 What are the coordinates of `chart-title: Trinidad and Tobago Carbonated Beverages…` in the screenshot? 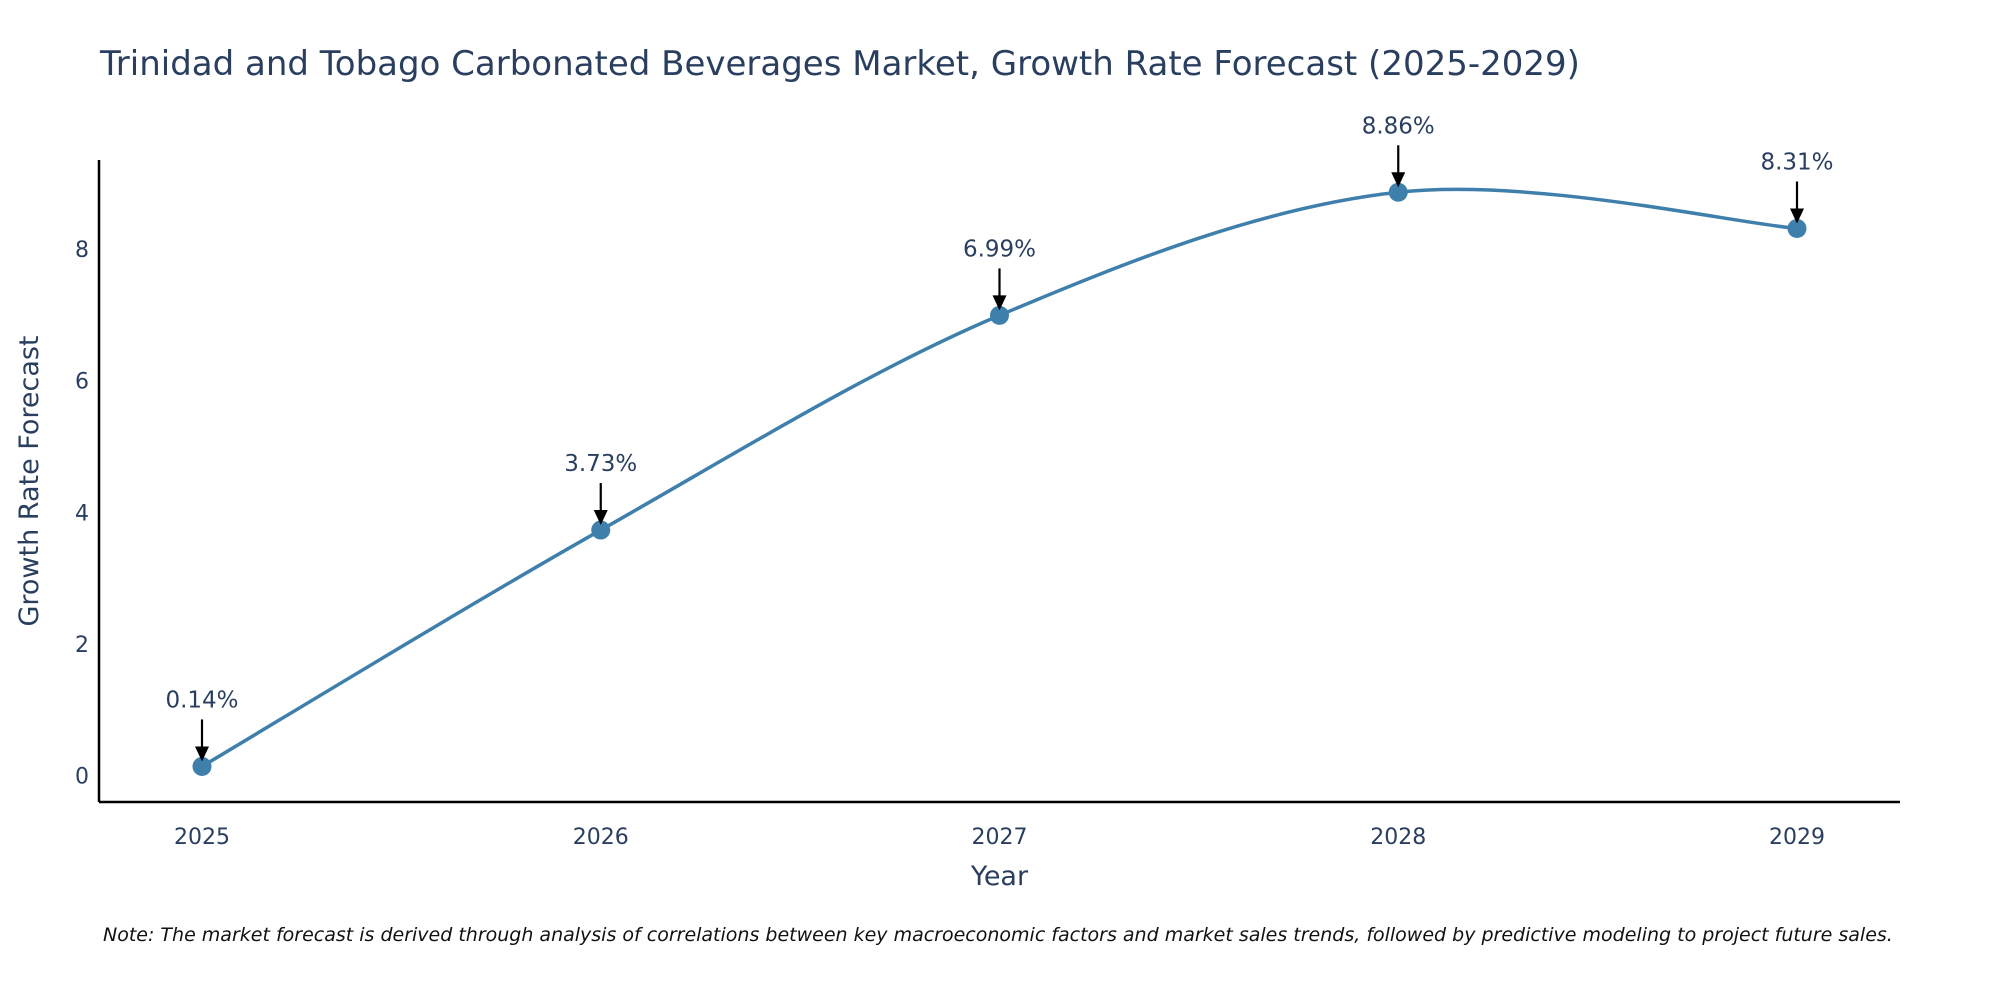 It's located at (840, 64).